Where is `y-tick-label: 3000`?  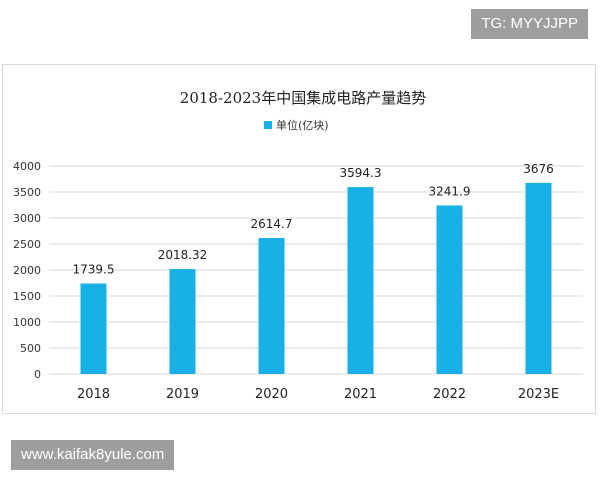 y-tick-label: 3000 is located at coordinates (27, 218).